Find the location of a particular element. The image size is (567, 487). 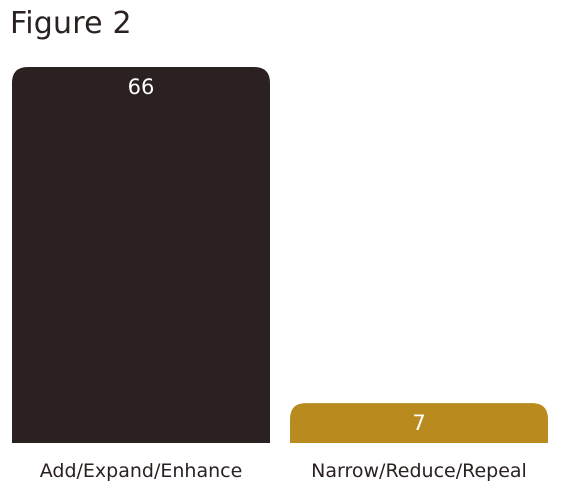

category-label-1: Add/Expand/Enhance is located at coordinates (141, 471).